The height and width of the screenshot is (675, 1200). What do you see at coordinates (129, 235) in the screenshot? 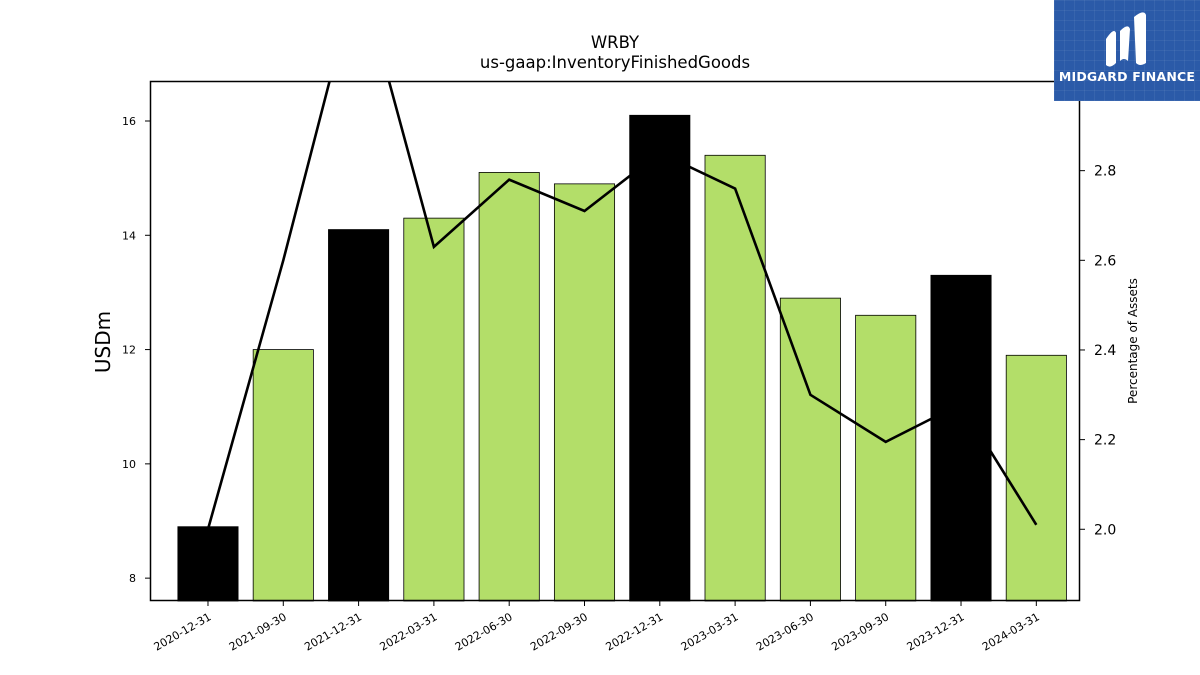
I see `y-tick-label: 14` at bounding box center [129, 235].